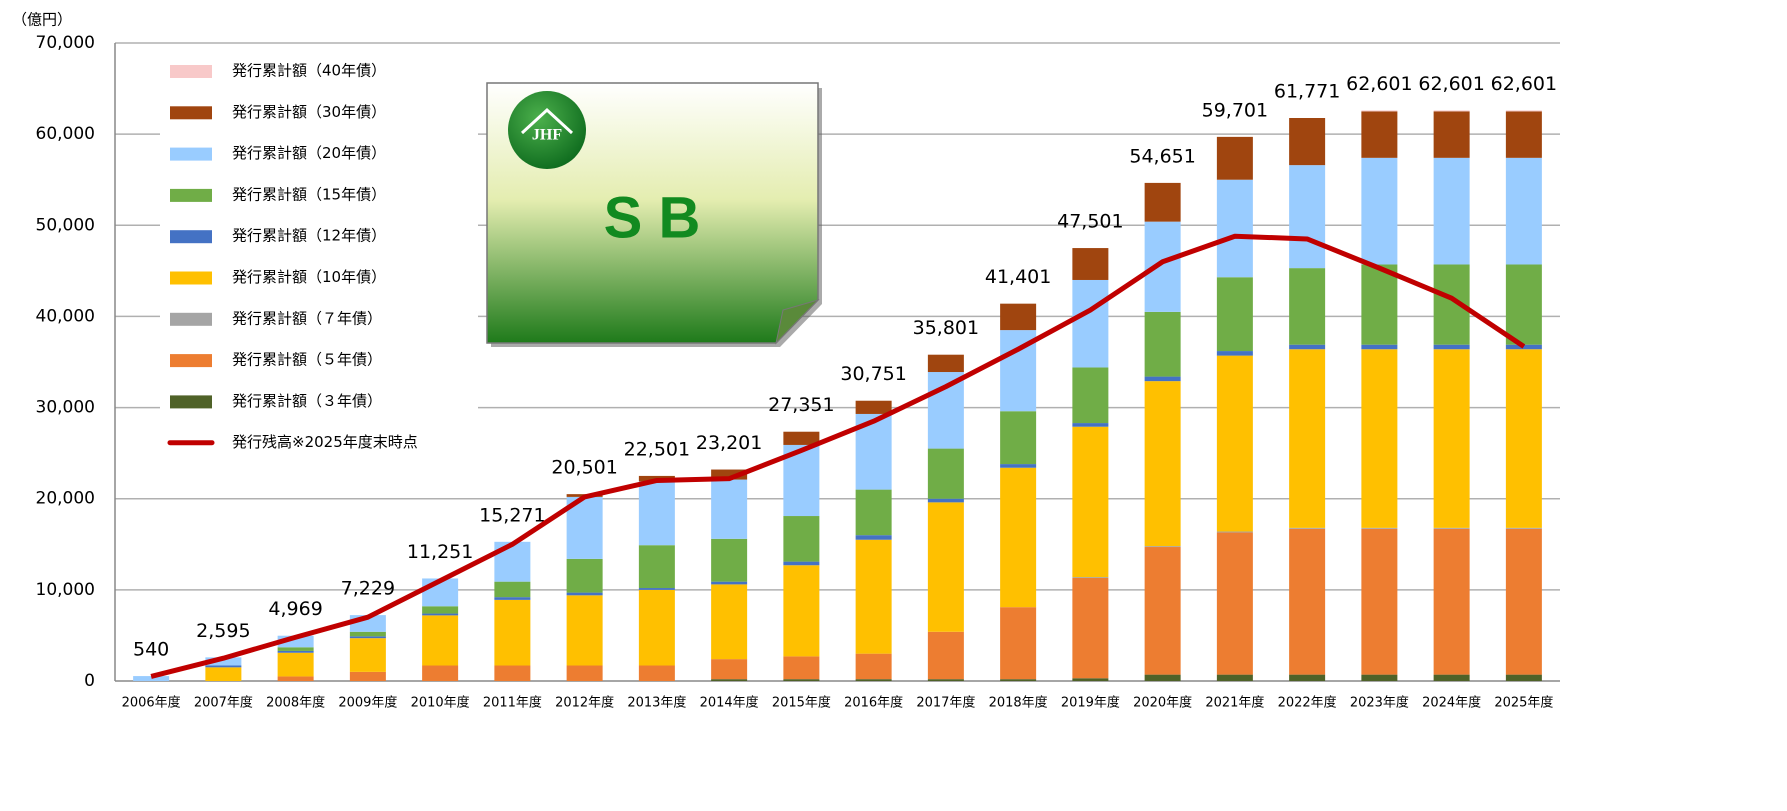 The height and width of the screenshot is (811, 1787). What do you see at coordinates (1162, 156) in the screenshot?
I see `total-label: 54,651` at bounding box center [1162, 156].